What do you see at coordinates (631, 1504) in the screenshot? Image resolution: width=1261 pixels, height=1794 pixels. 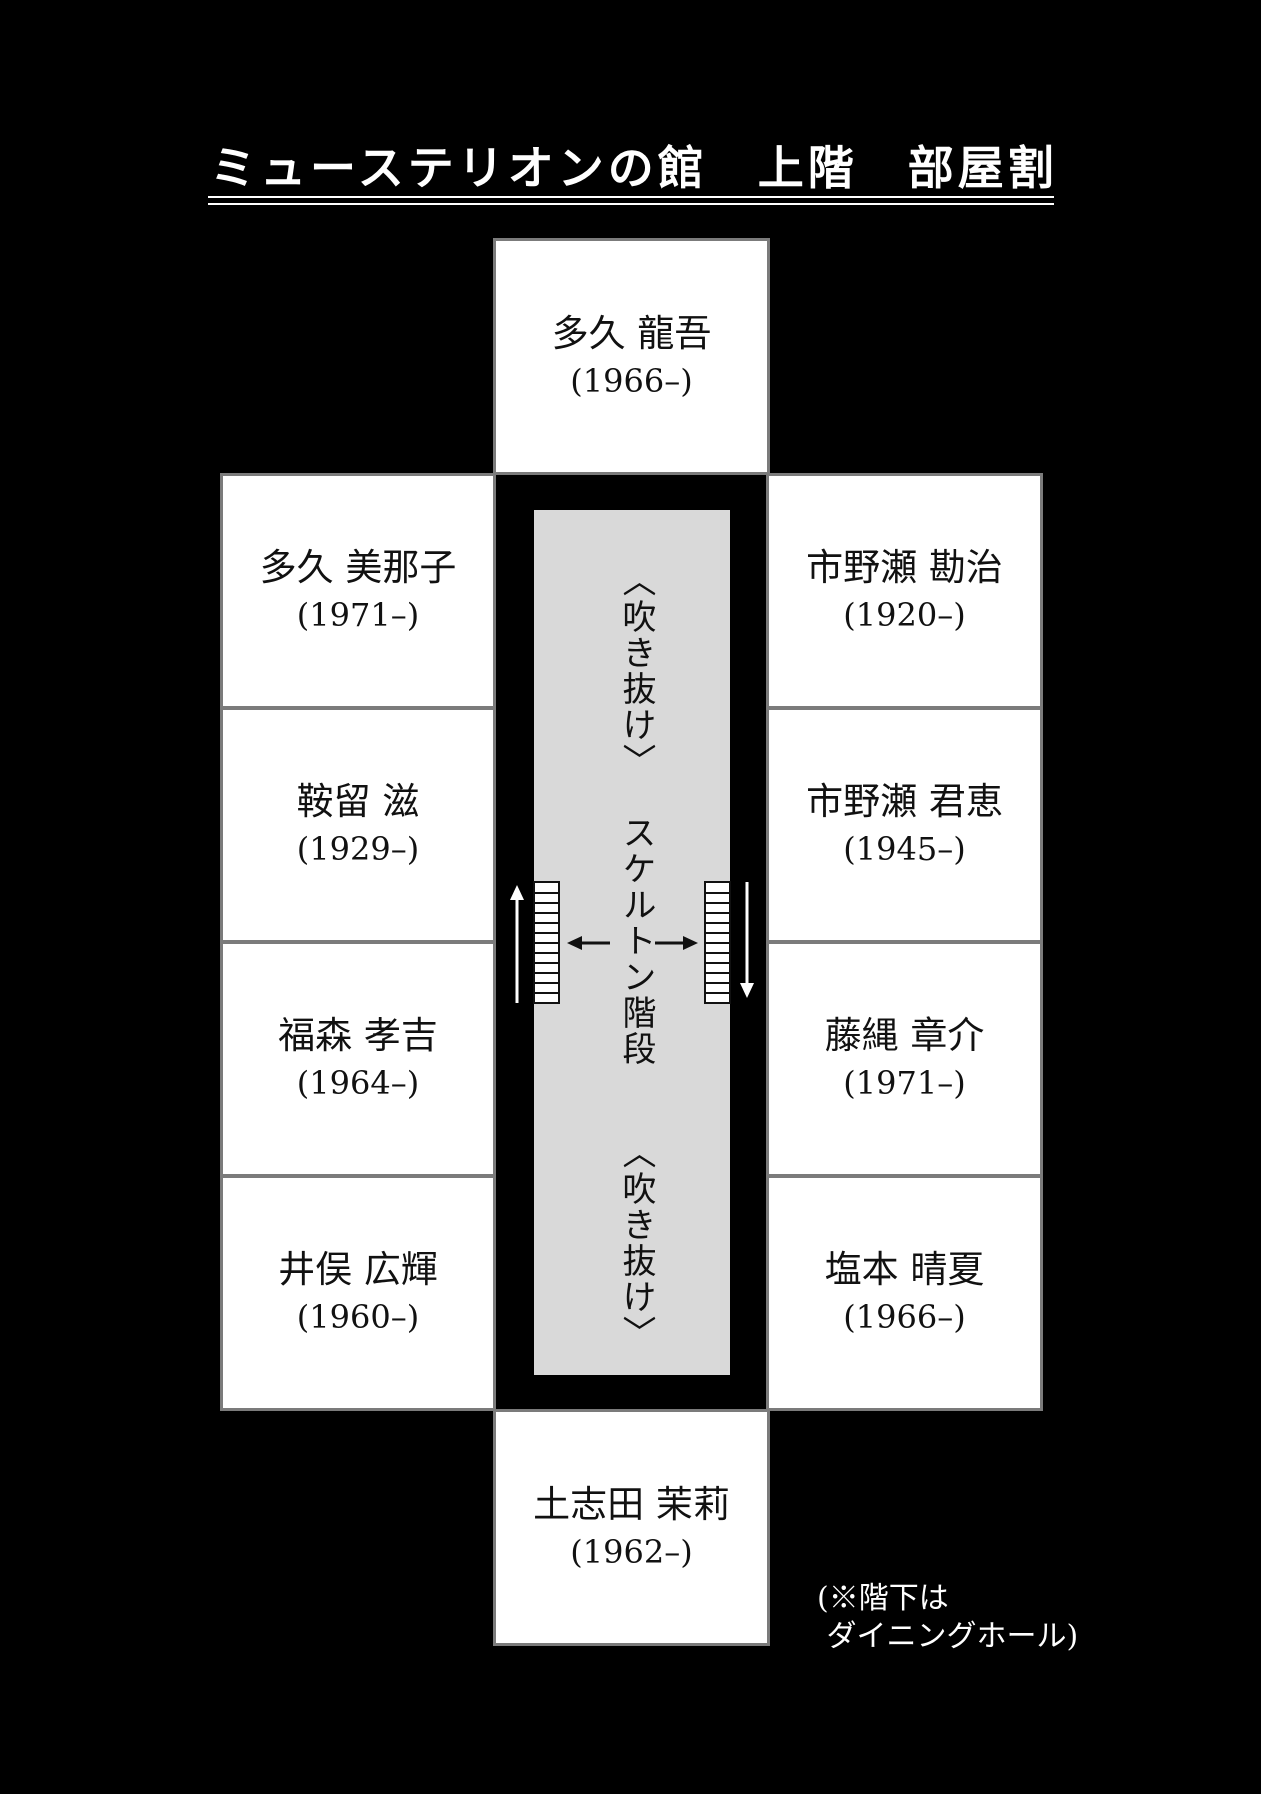 I see `room-name: 土志田 茉莉` at bounding box center [631, 1504].